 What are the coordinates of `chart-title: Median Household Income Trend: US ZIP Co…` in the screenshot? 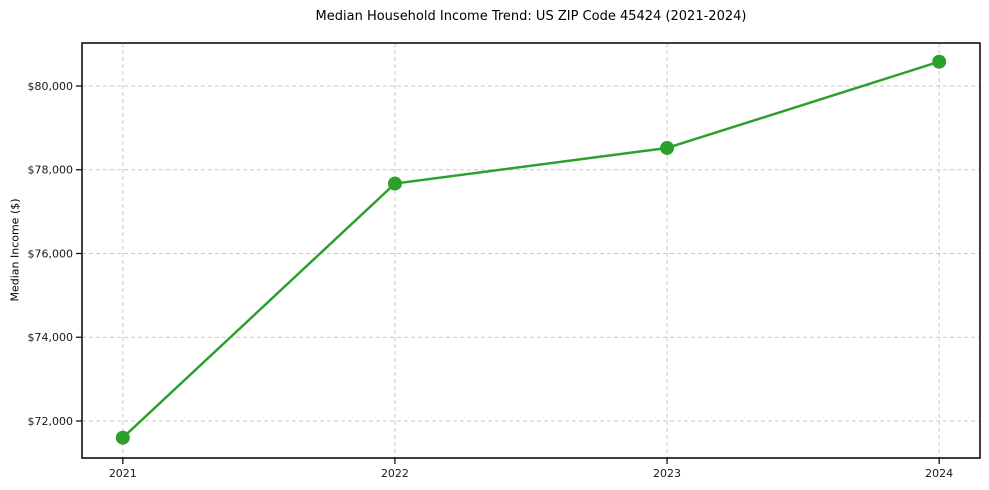 It's located at (531, 16).